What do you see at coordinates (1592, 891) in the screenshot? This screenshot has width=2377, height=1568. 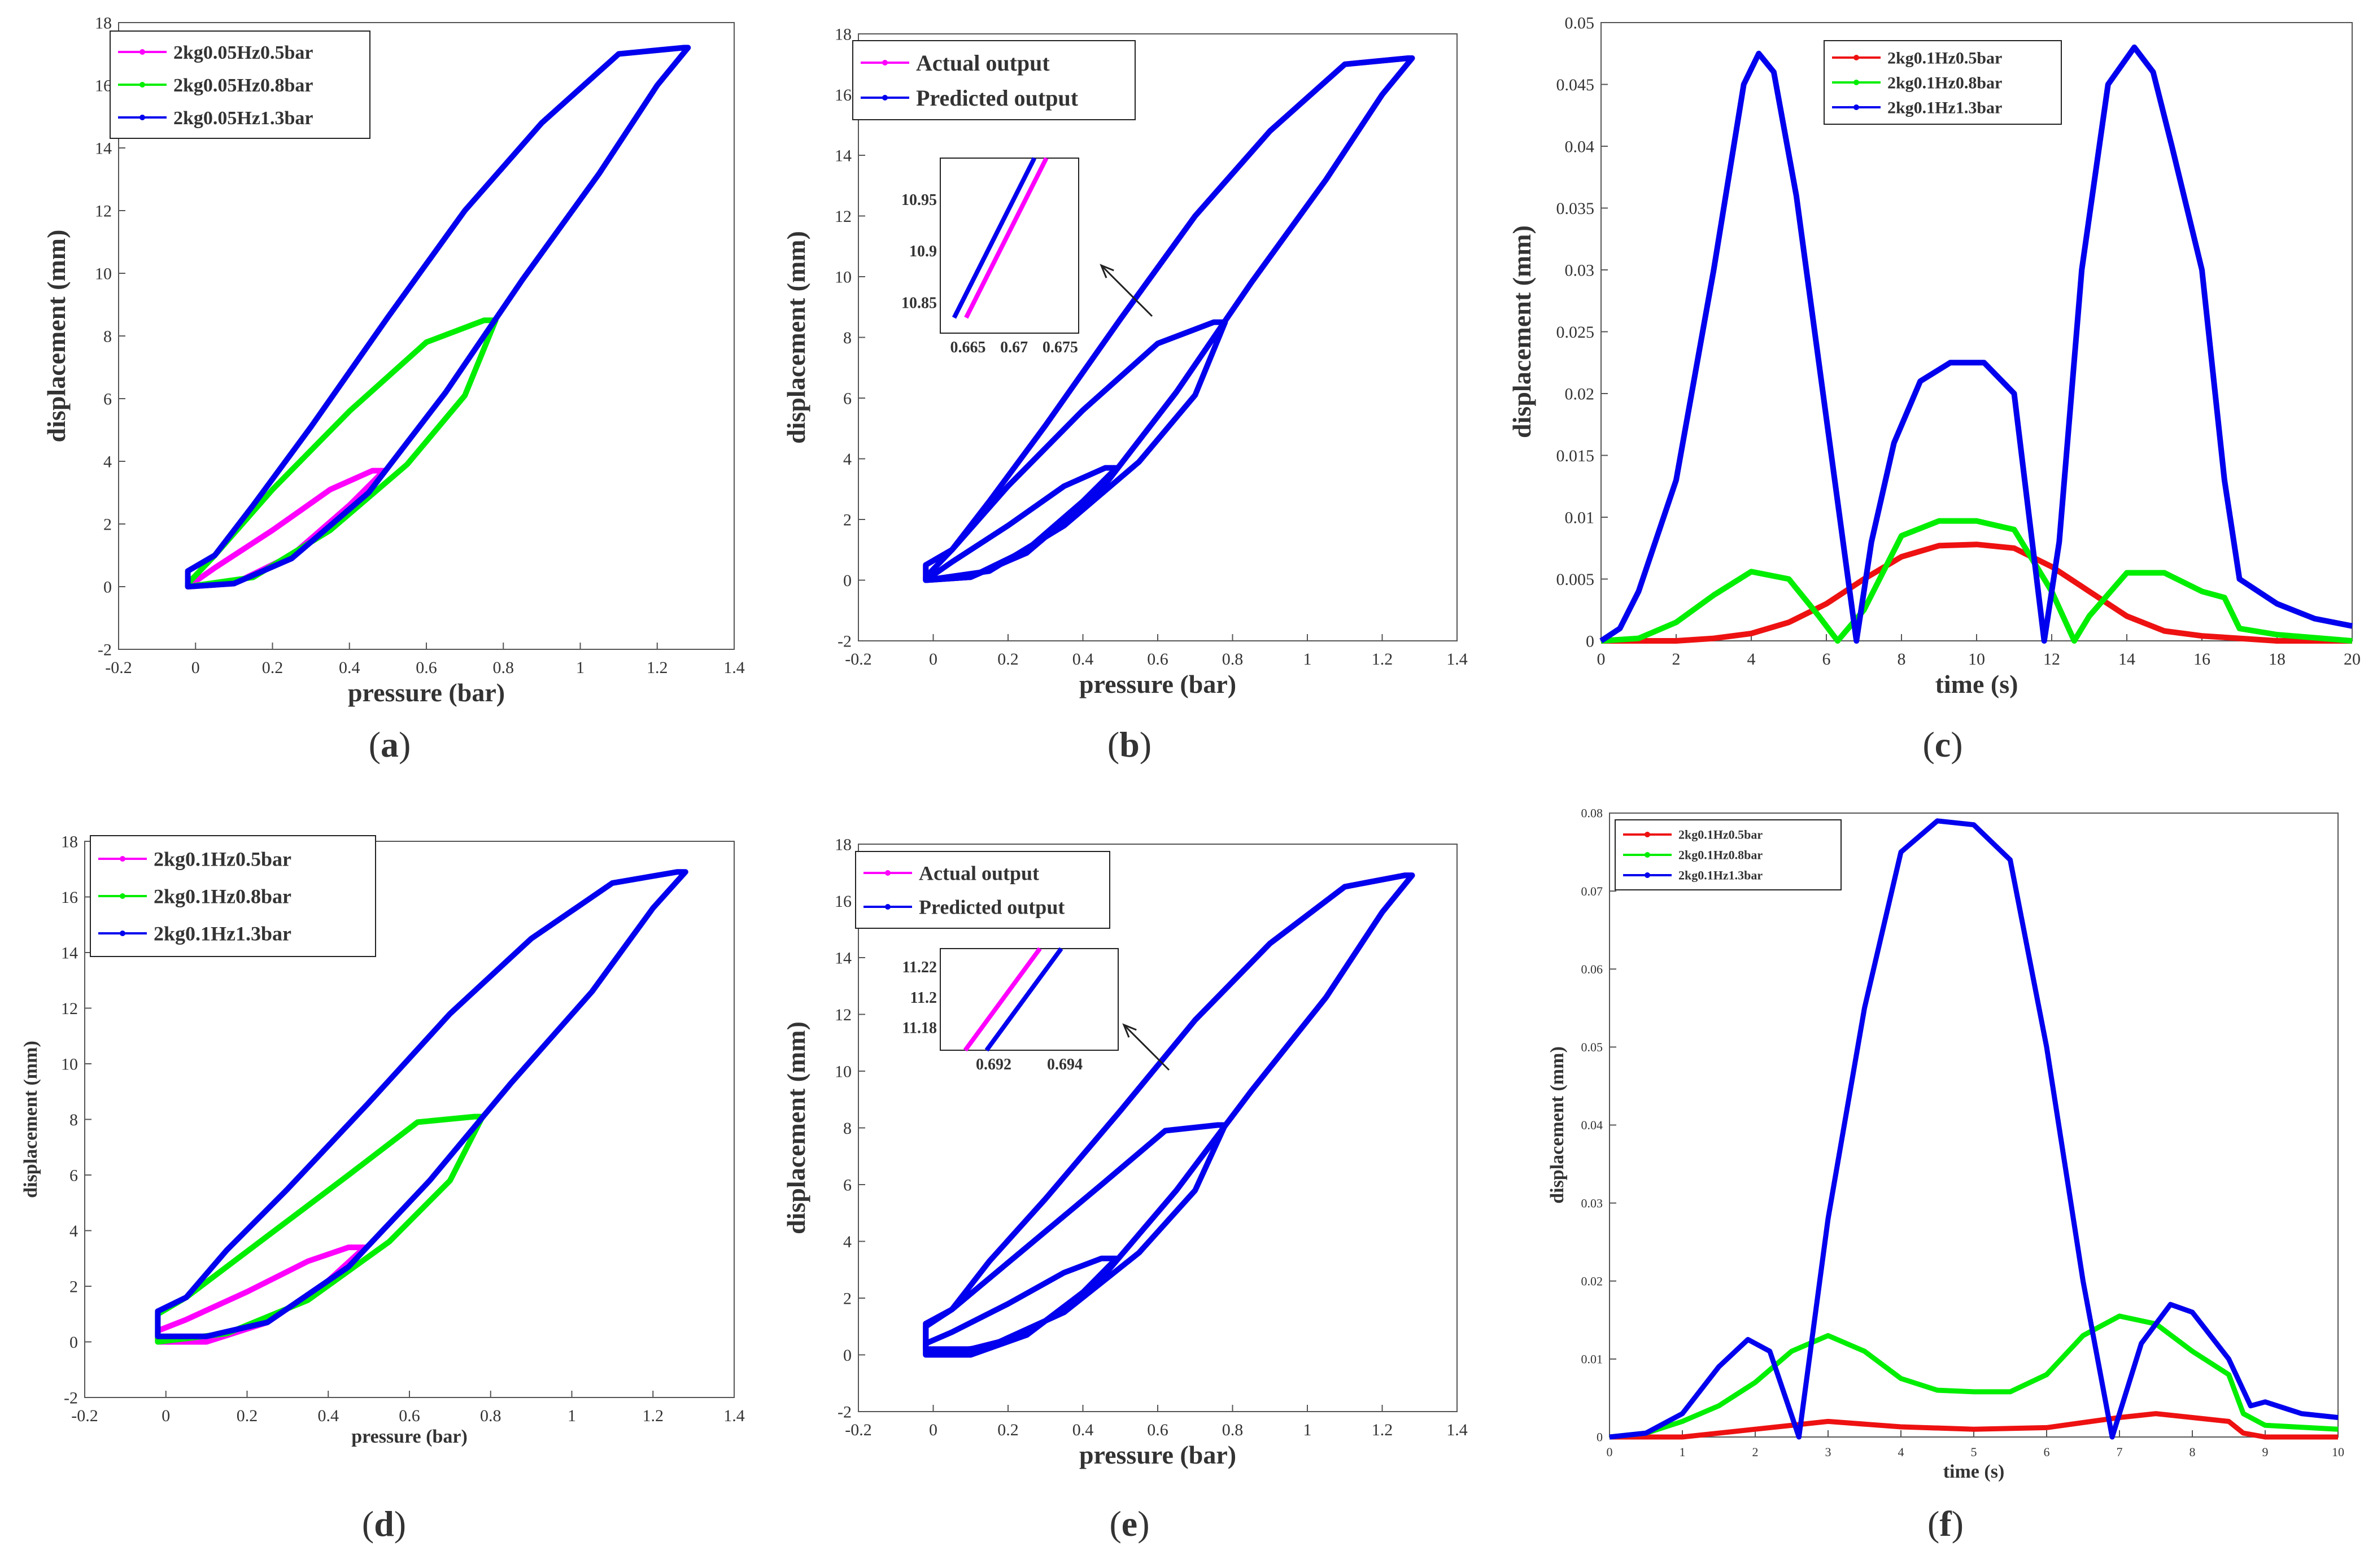 I see `y-tick-label: 0.07` at bounding box center [1592, 891].